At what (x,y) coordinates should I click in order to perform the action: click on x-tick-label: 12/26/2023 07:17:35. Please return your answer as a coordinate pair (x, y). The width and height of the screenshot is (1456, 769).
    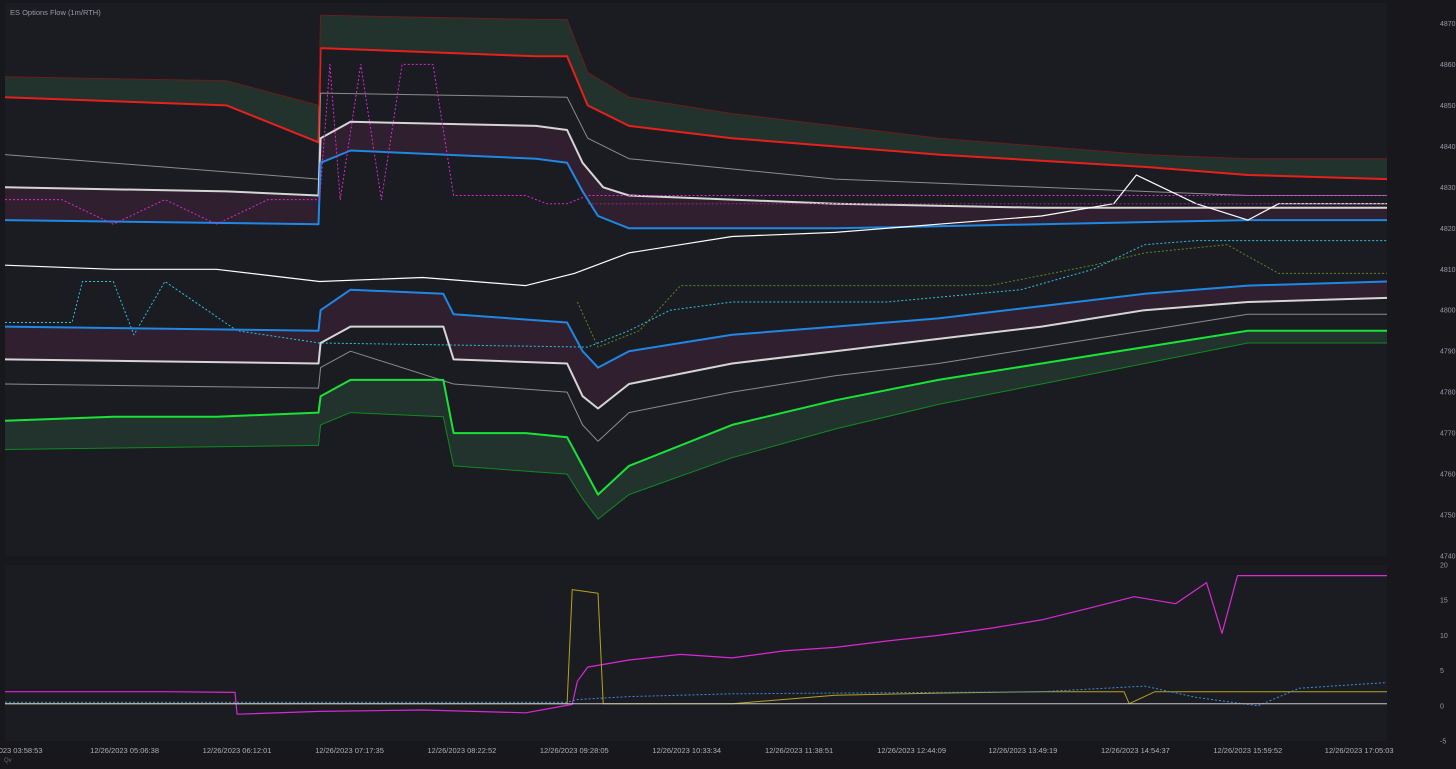
    Looking at the image, I should click on (349, 750).